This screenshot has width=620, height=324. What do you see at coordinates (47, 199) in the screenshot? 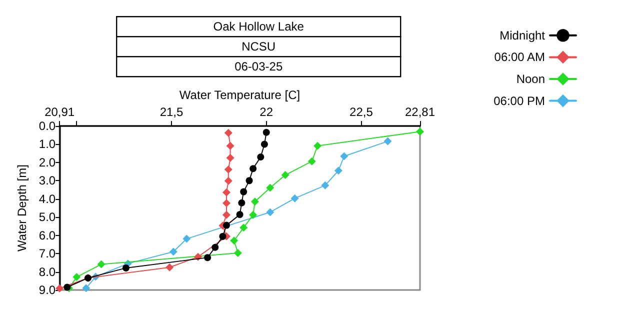
I see `y-tick-label: 4.0` at bounding box center [47, 199].